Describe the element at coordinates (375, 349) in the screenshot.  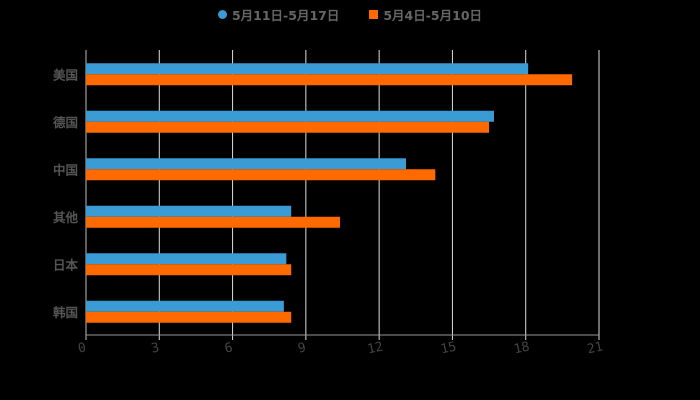
I see `x-tick-label: 12` at that location.